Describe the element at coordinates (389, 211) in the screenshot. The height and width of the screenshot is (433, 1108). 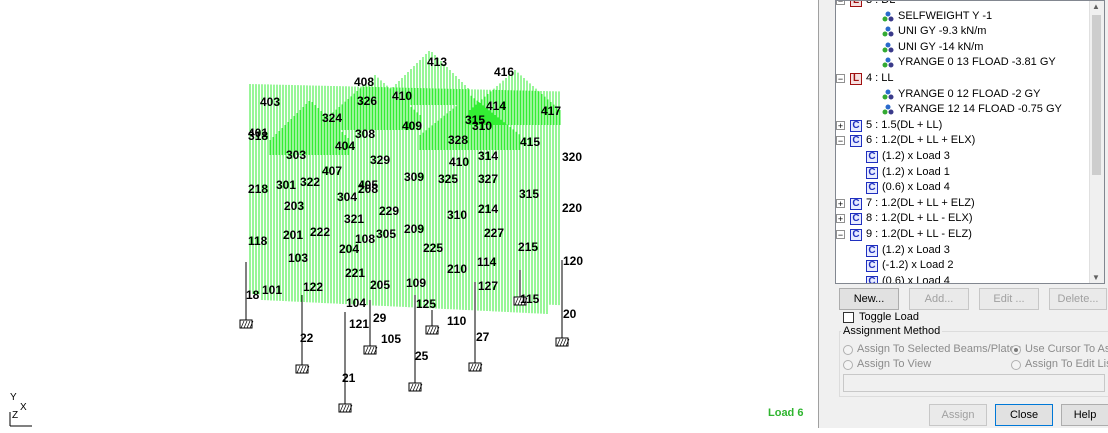
I see `beam-label: 229` at that location.